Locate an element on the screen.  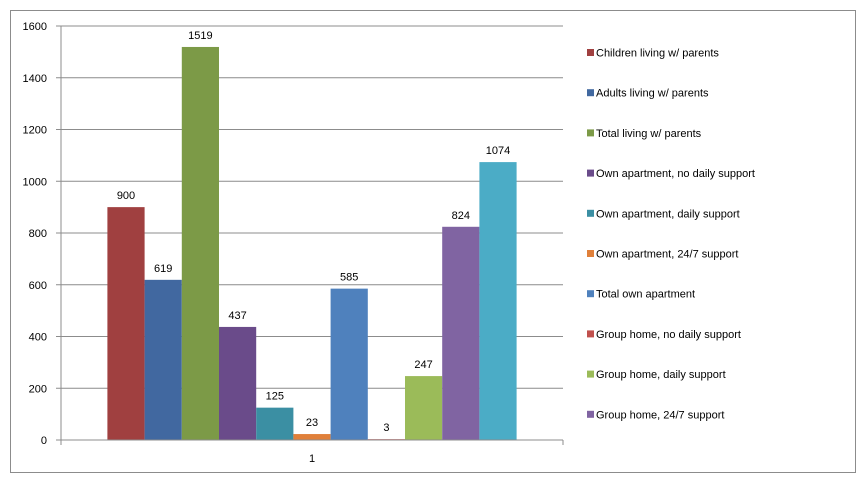
legend-label: Adults living w/ parents is located at coordinates (652, 94).